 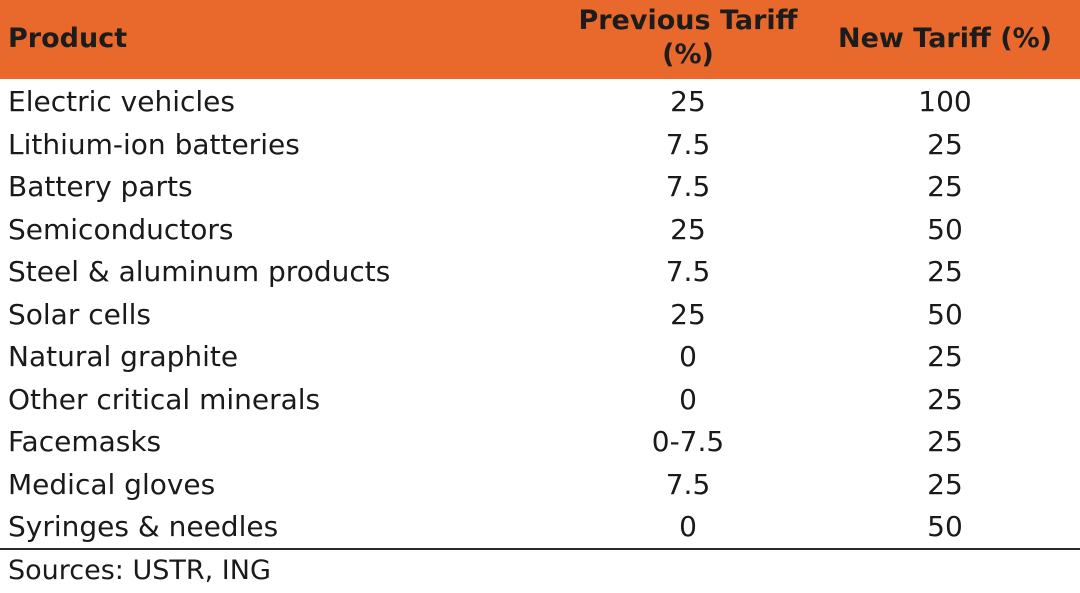 What do you see at coordinates (143, 526) in the screenshot?
I see `cell-product: Syringes & needles` at bounding box center [143, 526].